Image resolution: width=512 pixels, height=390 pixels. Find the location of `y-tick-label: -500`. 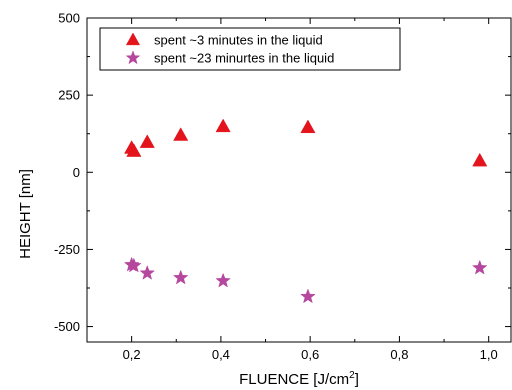

y-tick-label: -500 is located at coordinates (67, 326).